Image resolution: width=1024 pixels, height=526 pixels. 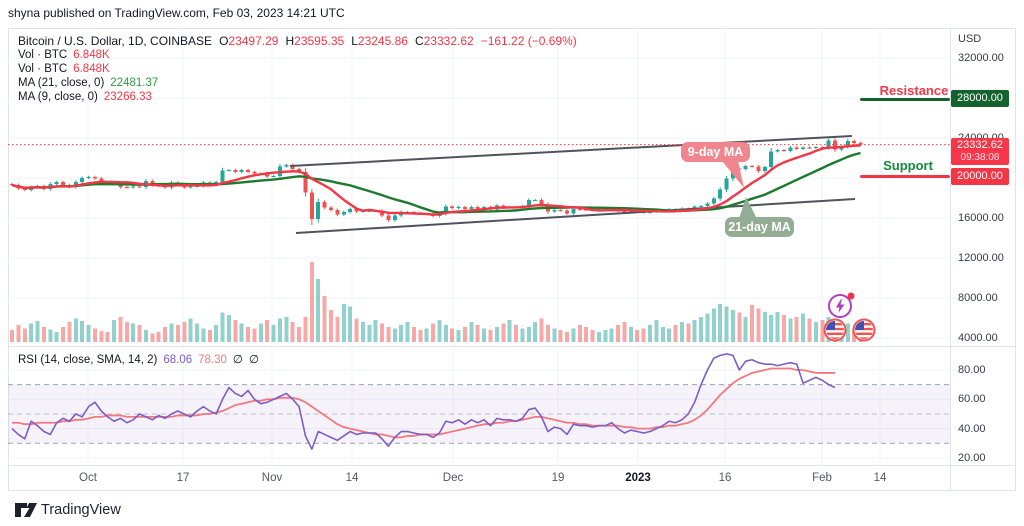 I want to click on price-axis-label: 8000.00, so click(x=978, y=298).